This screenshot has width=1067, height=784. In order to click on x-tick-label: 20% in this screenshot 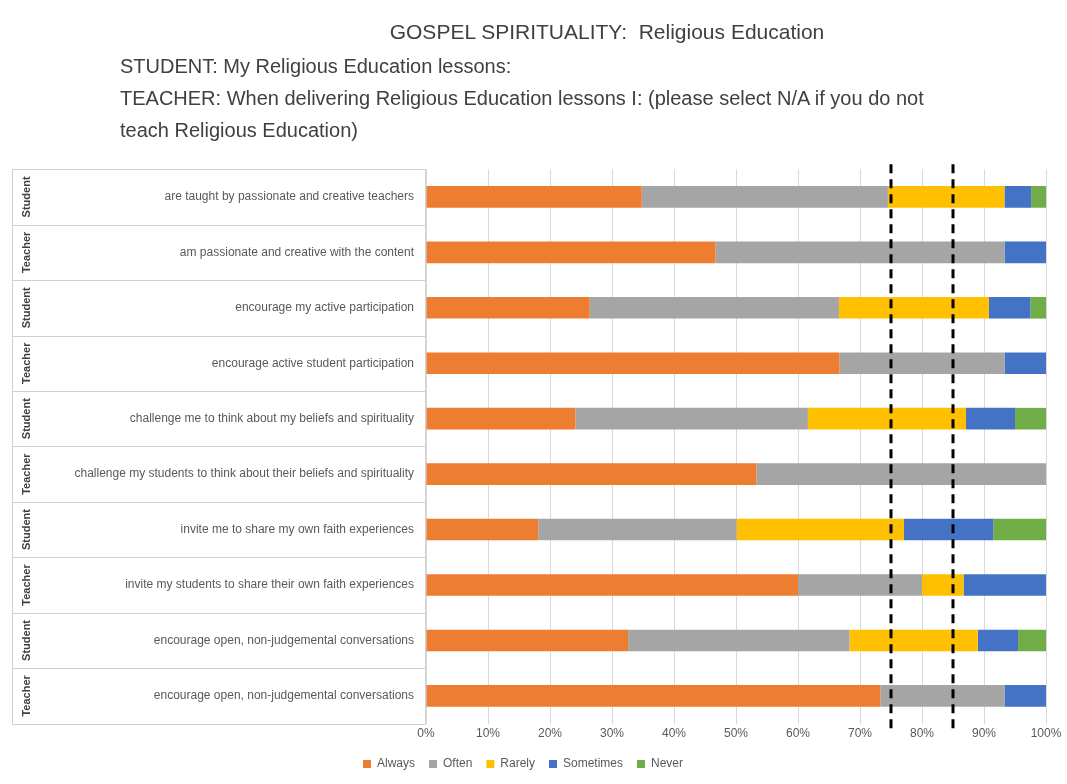, I will do `click(550, 733)`.